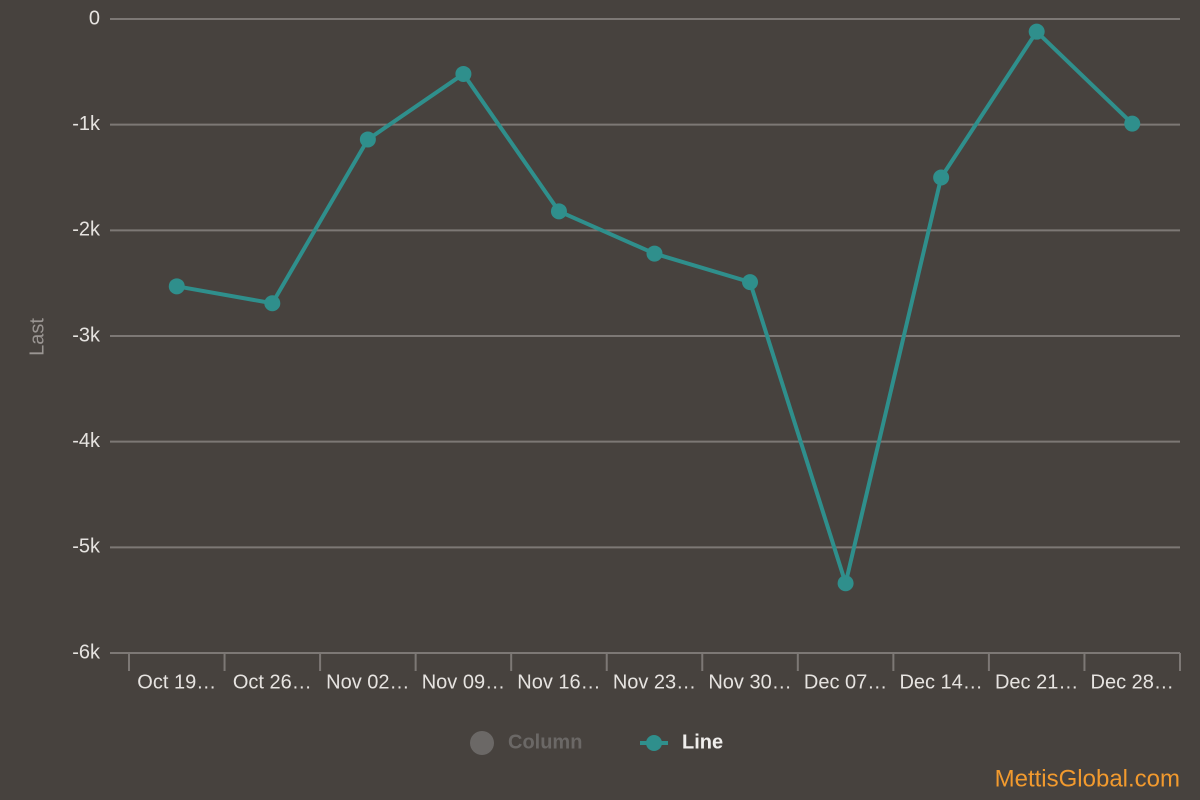 Image resolution: width=1200 pixels, height=800 pixels. What do you see at coordinates (702, 742) in the screenshot?
I see `legend-label: Line` at bounding box center [702, 742].